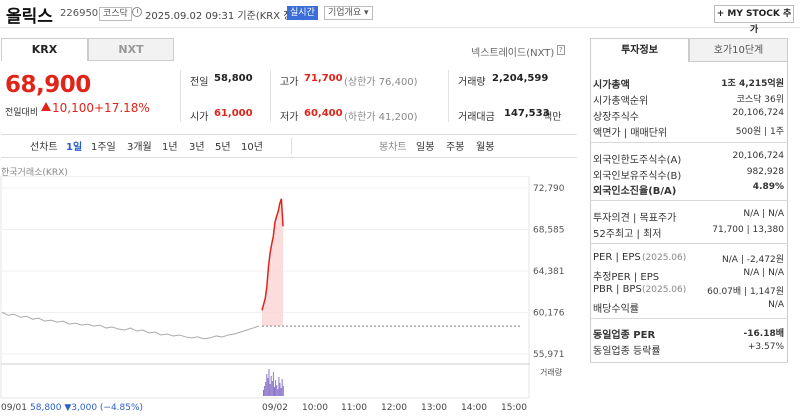 Image resolution: width=800 pixels, height=419 pixels. Describe the element at coordinates (199, 82) in the screenshot. I see `prev-close-label: 전일` at that location.